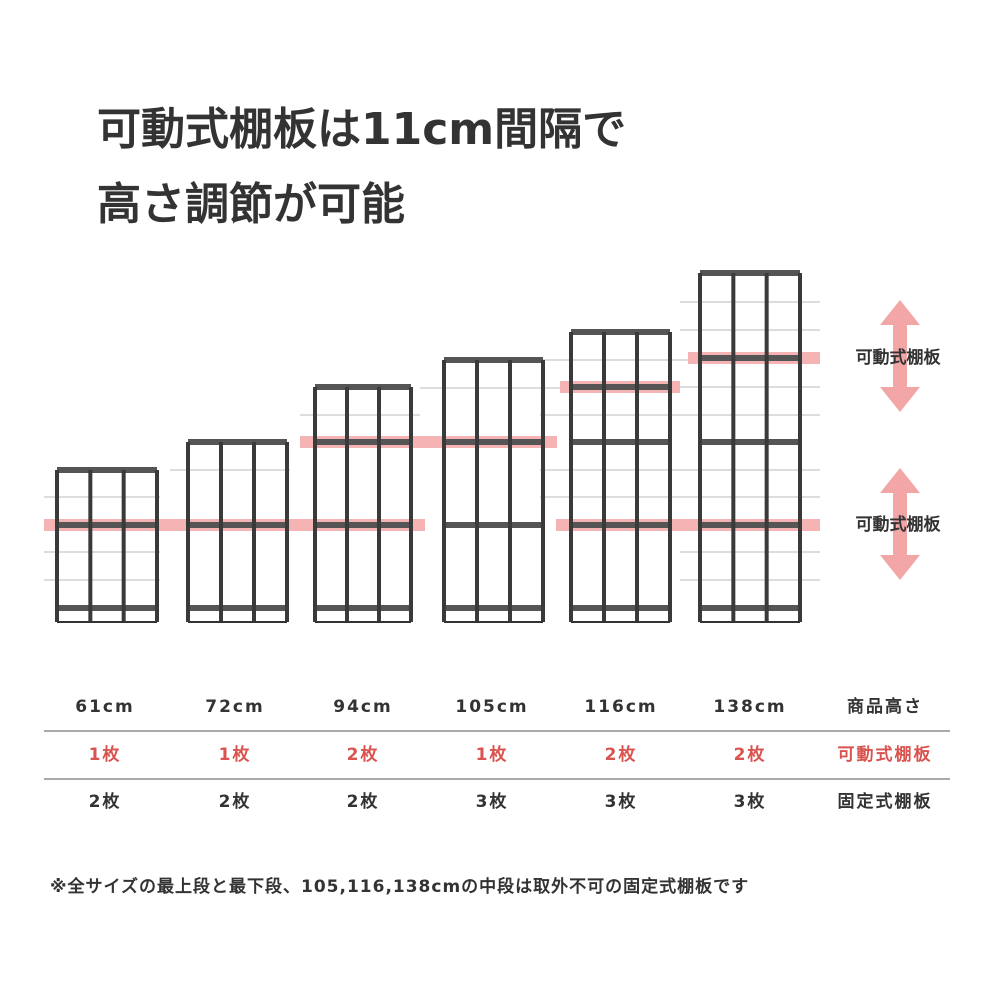  I want to click on arrows, so click(900, 440).